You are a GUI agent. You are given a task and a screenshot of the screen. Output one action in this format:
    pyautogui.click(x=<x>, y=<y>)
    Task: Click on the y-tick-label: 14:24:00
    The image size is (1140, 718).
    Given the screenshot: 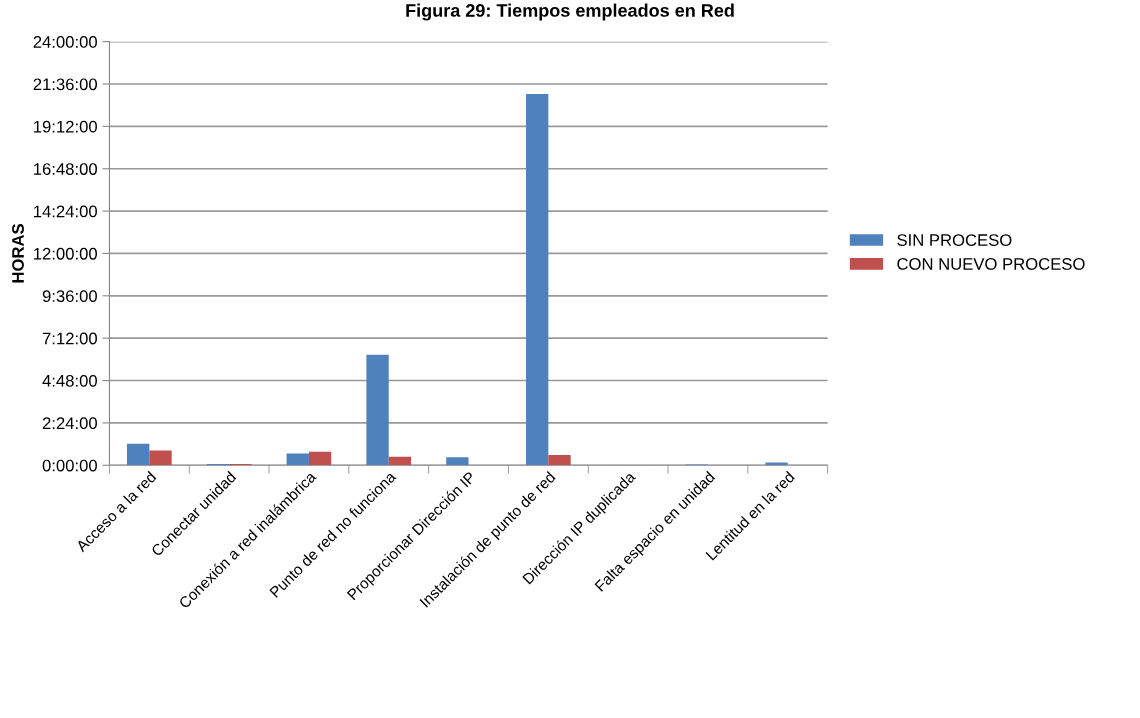 What is the action you would take?
    pyautogui.click(x=65, y=211)
    